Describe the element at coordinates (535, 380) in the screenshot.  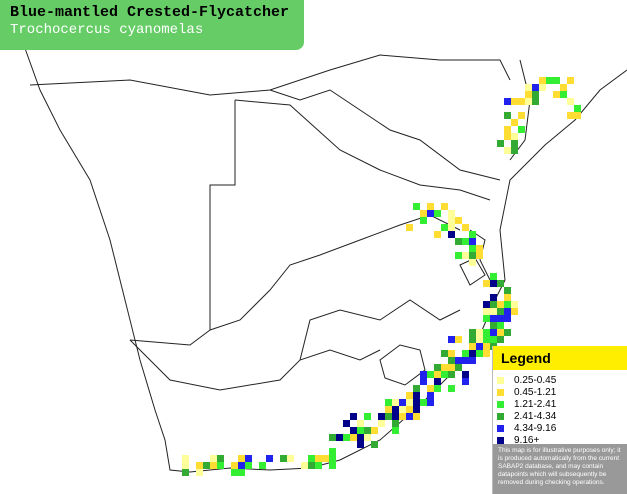
I see `legend-label: 0.25-0.45` at that location.